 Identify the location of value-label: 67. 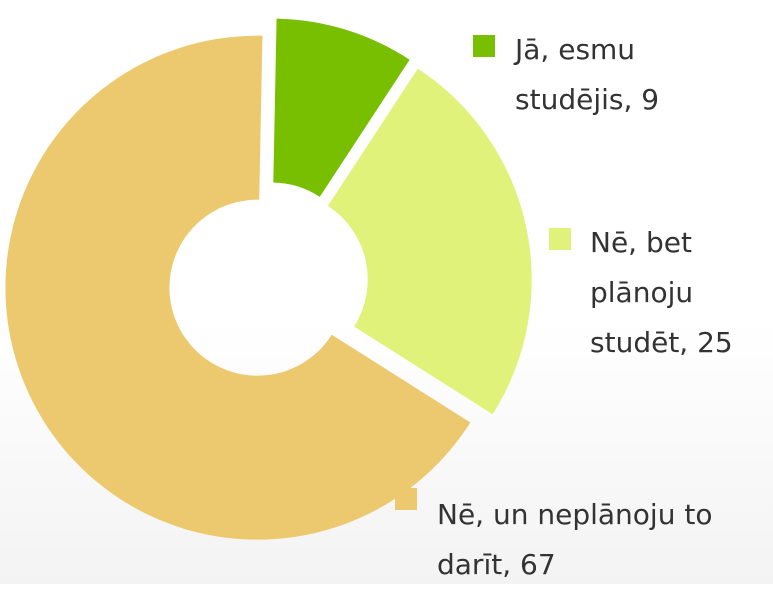
(538, 564).